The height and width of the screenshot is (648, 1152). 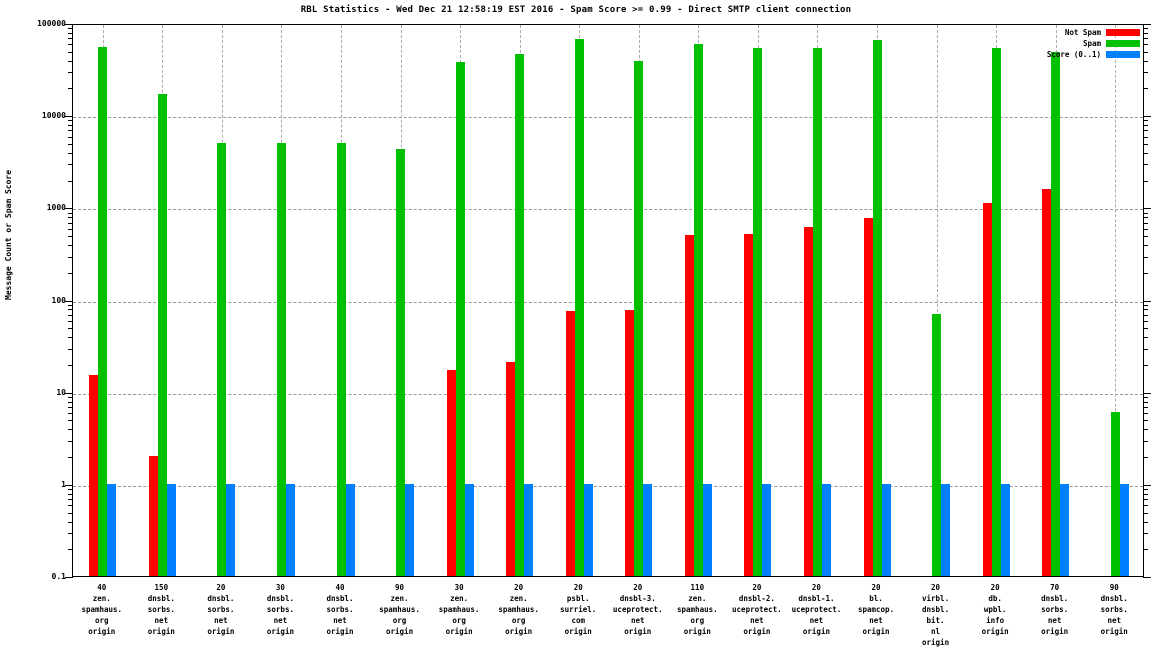 I want to click on x-axis-group-label-line: 150, so click(x=161, y=587).